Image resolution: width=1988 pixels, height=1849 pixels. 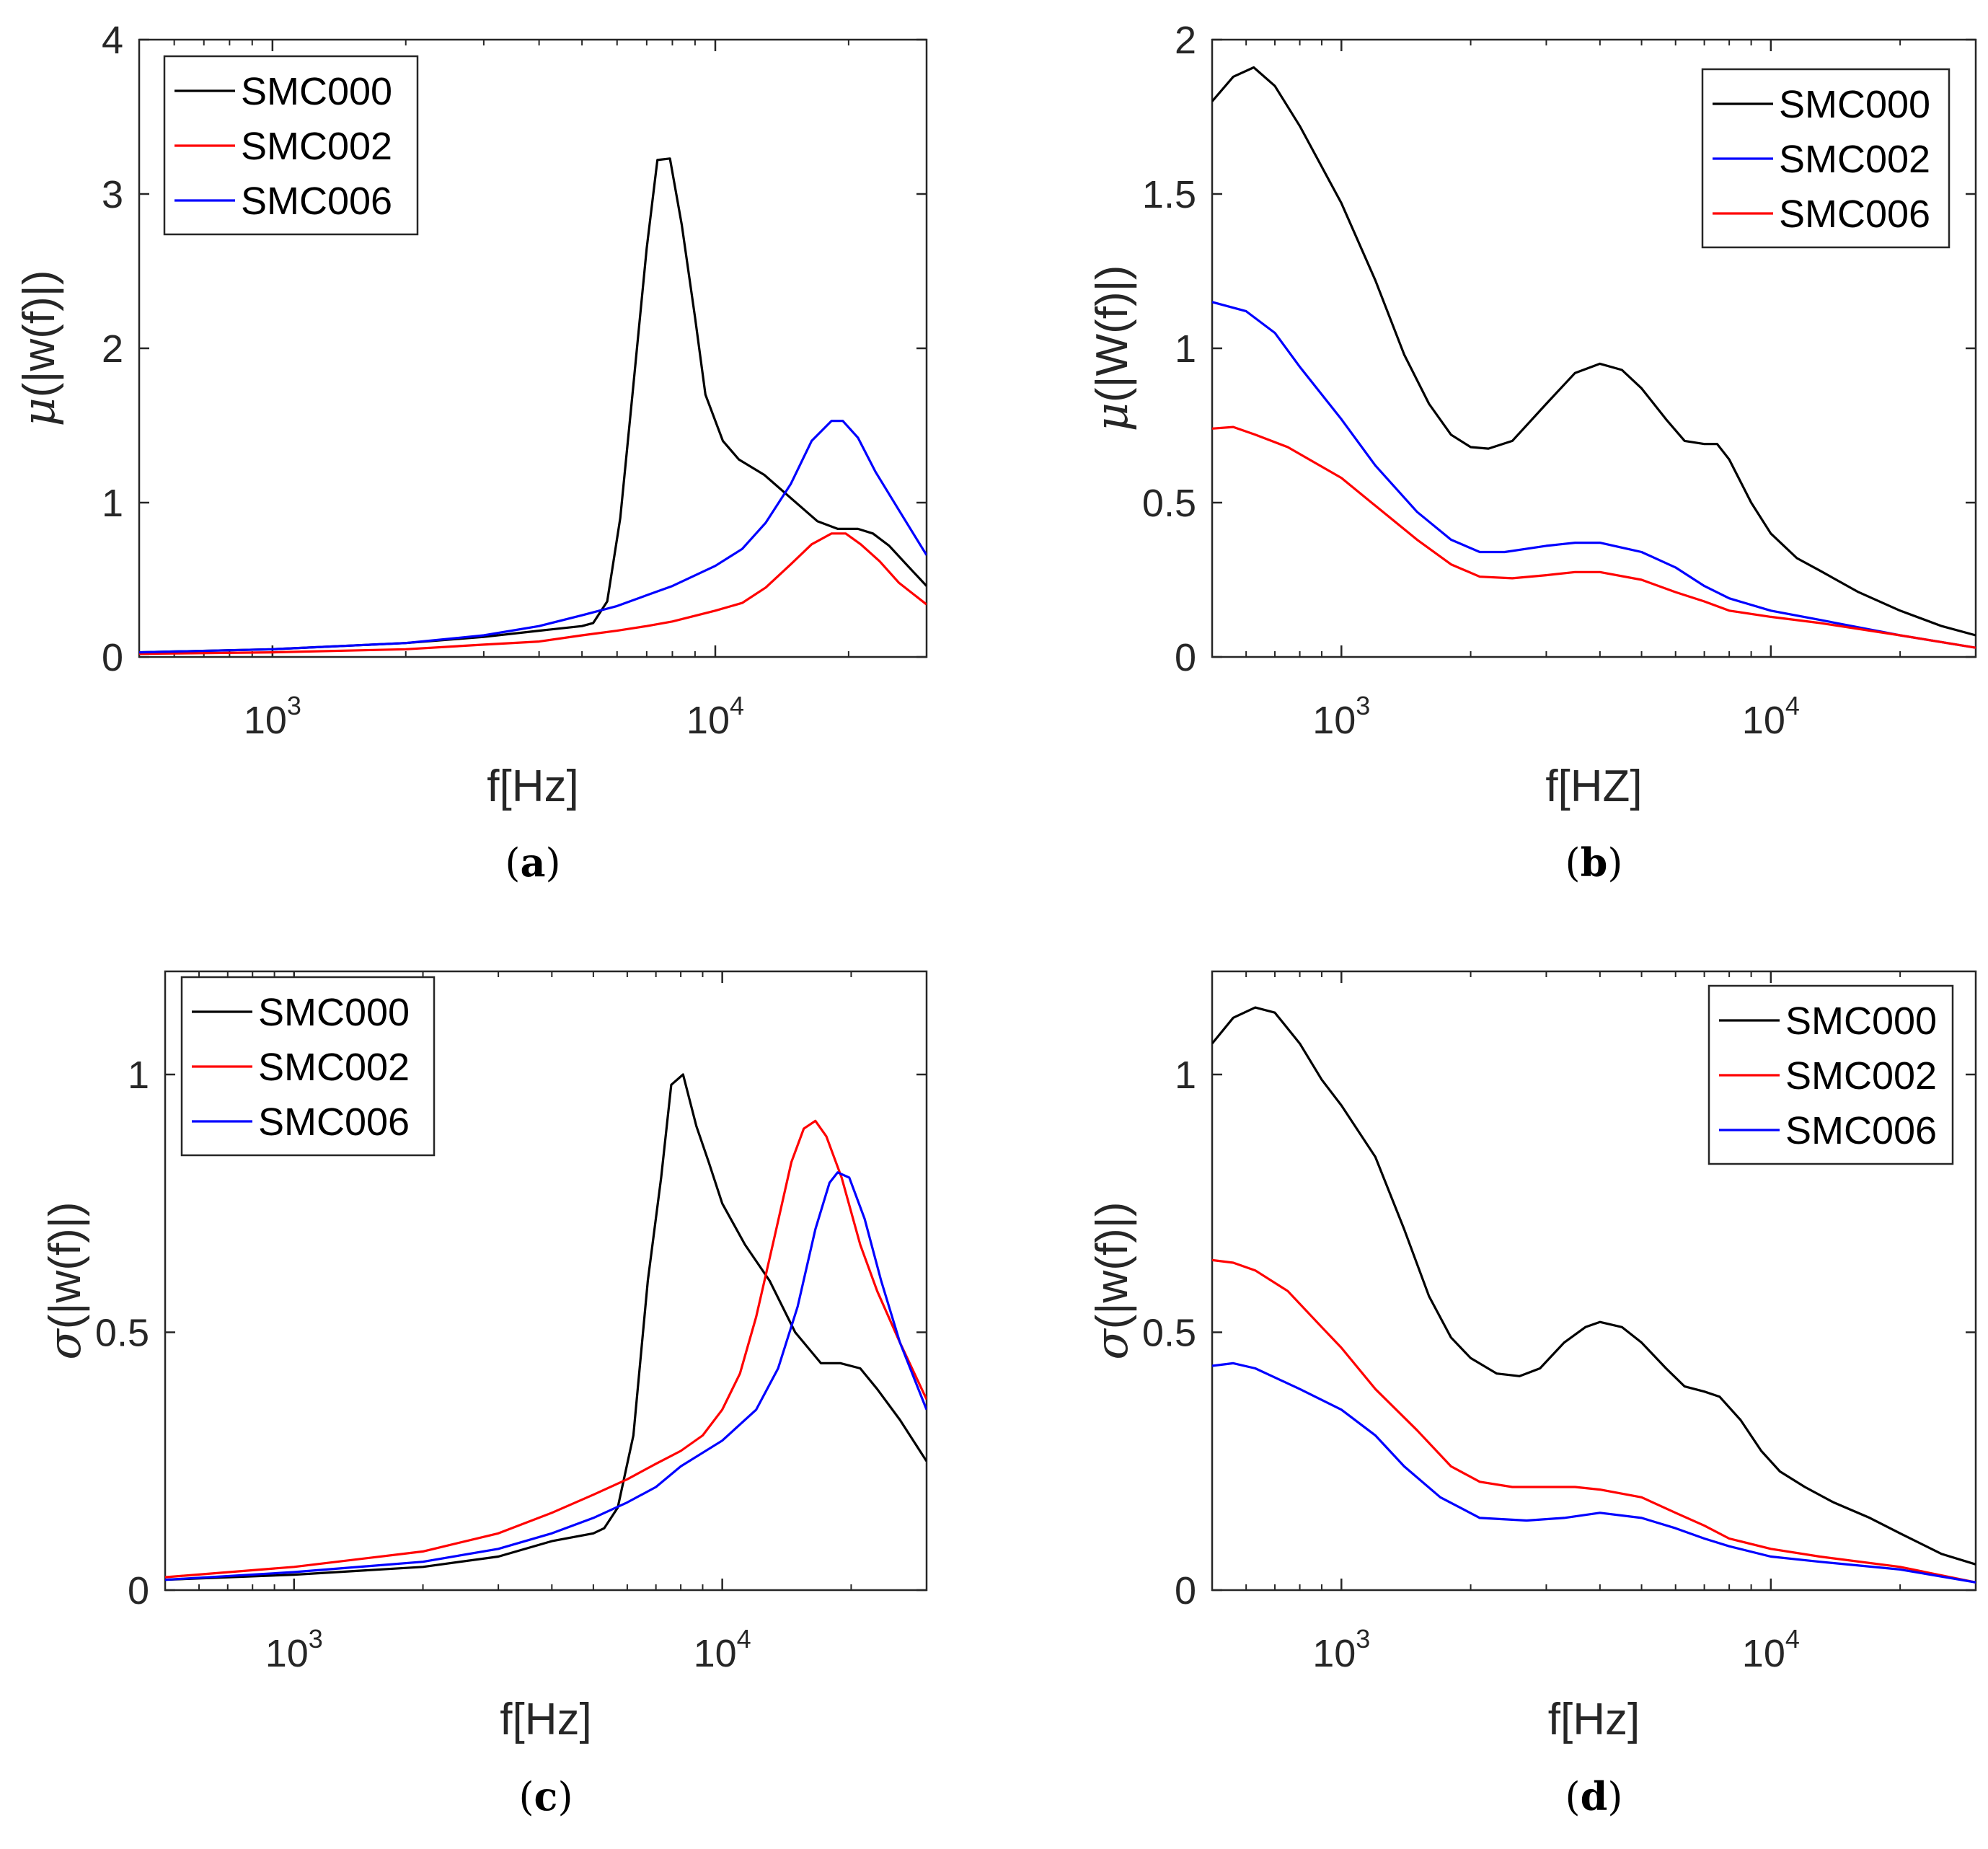 I want to click on y-axis-label: μ(|W(f)|), so click(x=1111, y=348).